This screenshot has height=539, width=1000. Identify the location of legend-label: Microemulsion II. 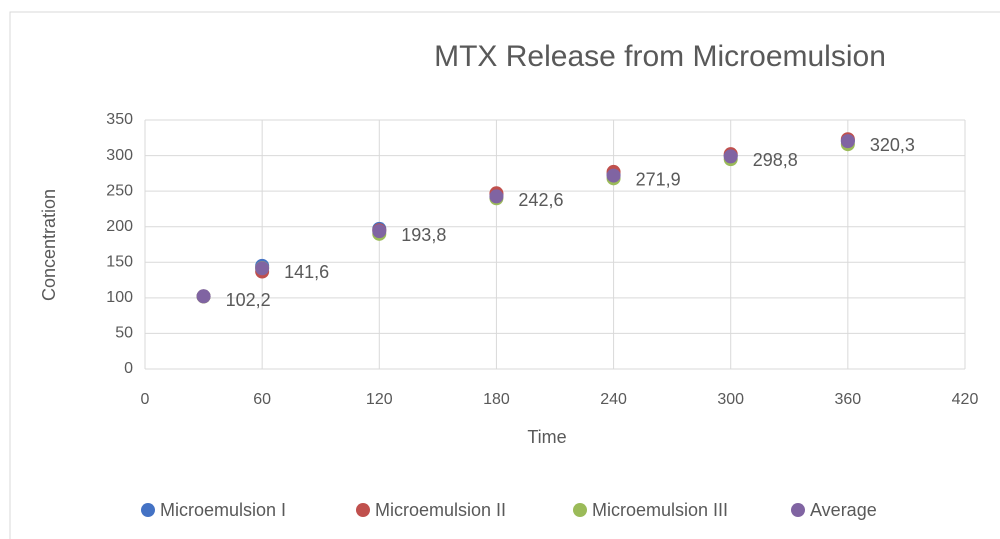
(440, 510).